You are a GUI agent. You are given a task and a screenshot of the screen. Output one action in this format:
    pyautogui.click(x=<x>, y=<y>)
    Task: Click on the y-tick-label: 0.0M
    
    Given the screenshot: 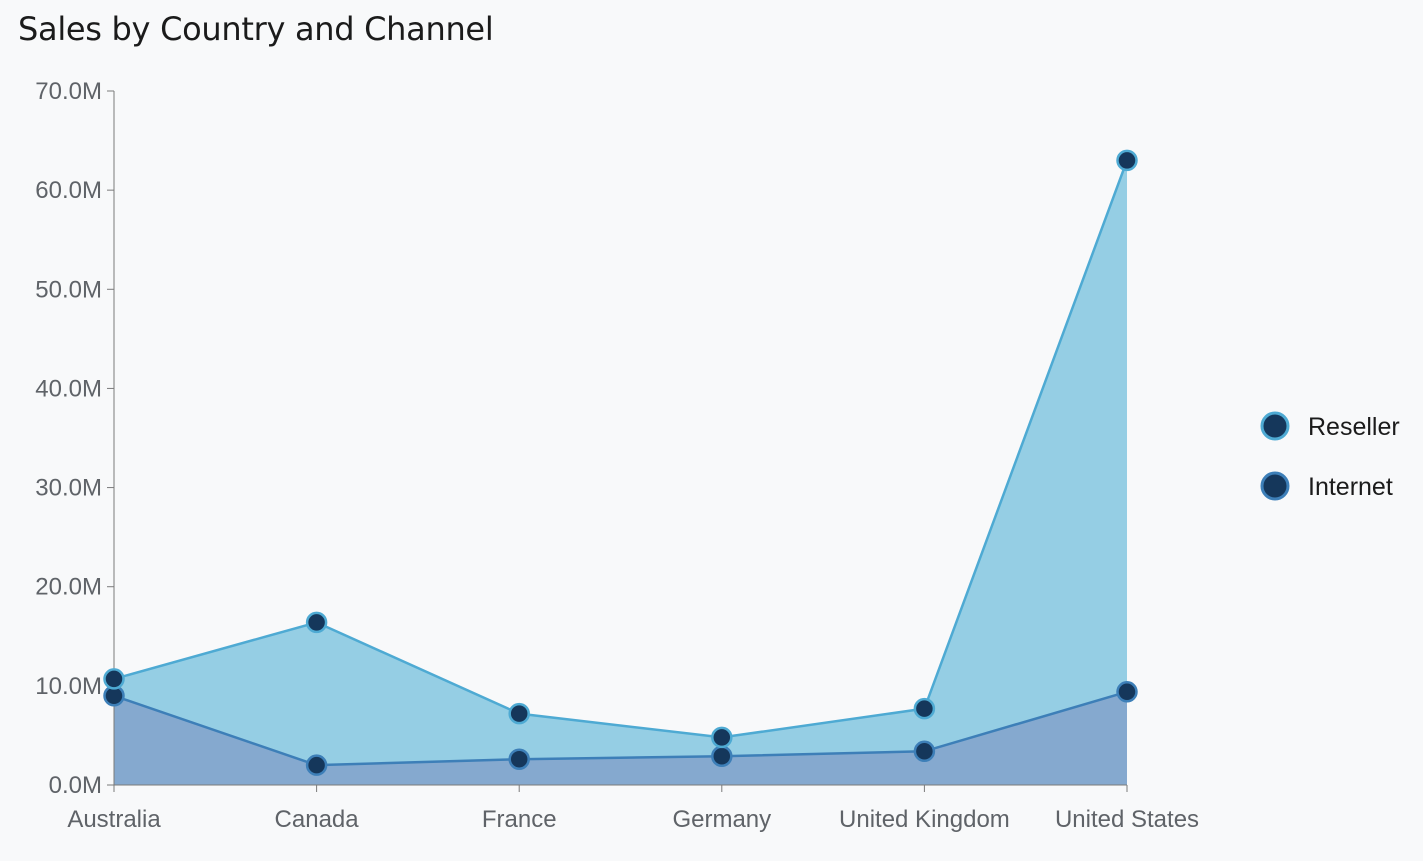 What is the action you would take?
    pyautogui.click(x=75, y=785)
    